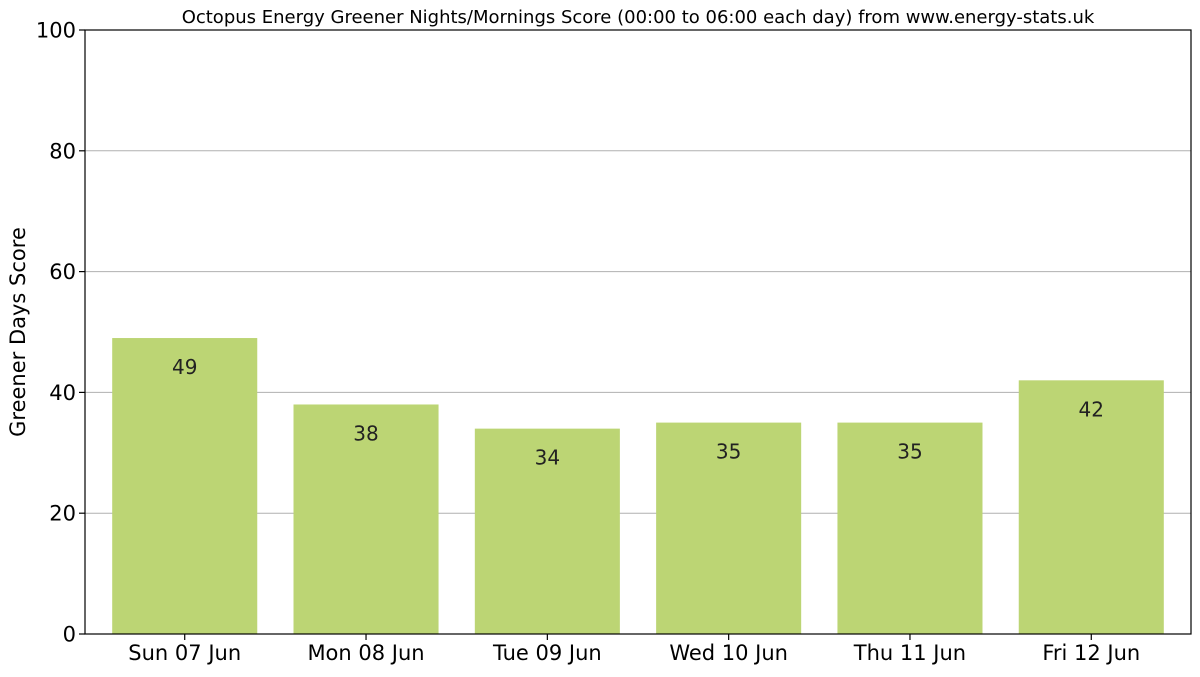 The height and width of the screenshot is (677, 1200). Describe the element at coordinates (184, 367) in the screenshot. I see `bar-value-label: 49` at that location.